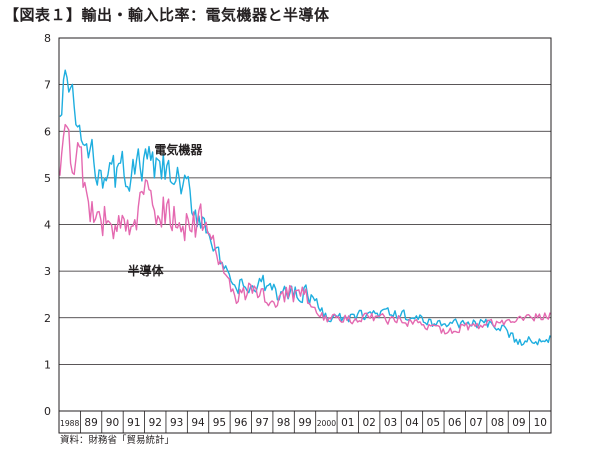 This screenshot has height=451, width=600. What do you see at coordinates (219, 423) in the screenshot?
I see `x-tick-label: 95` at bounding box center [219, 423].